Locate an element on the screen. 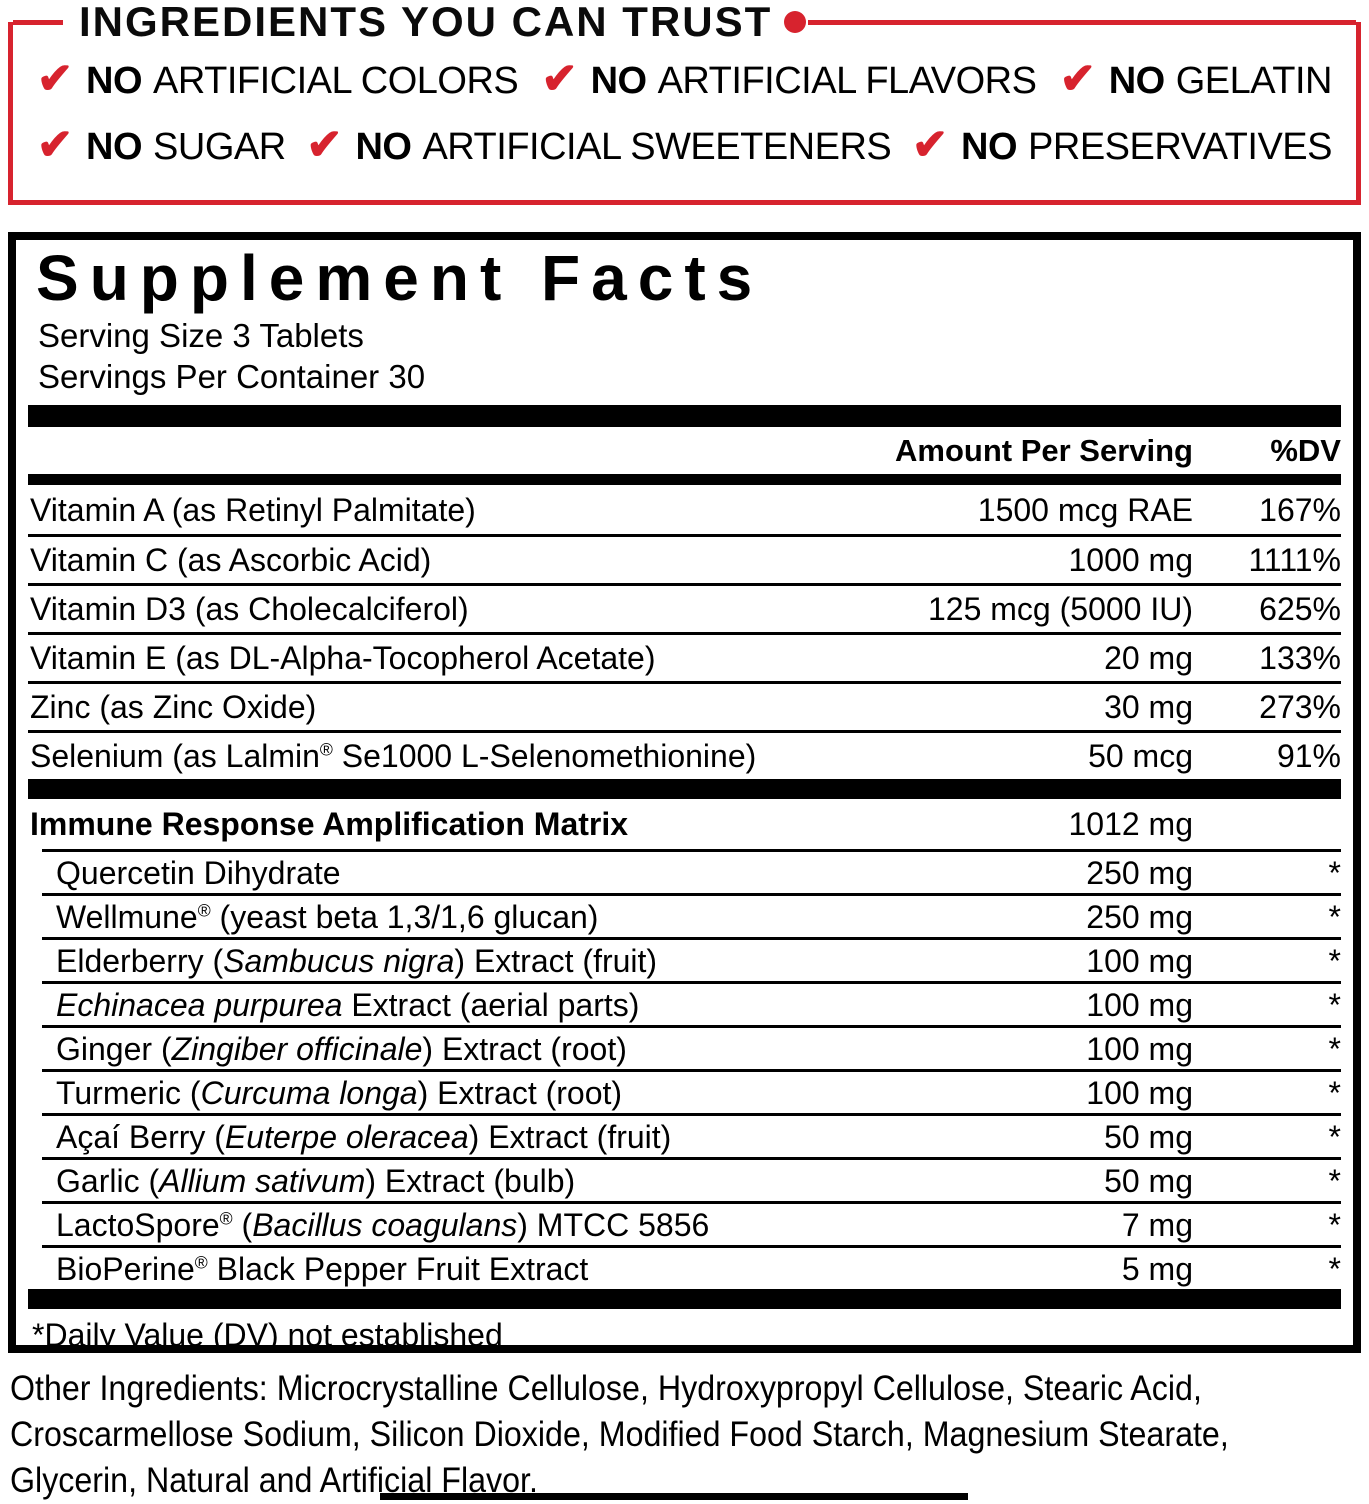 The width and height of the screenshot is (1369, 1504). row-dv: 133% is located at coordinates (1300, 658).